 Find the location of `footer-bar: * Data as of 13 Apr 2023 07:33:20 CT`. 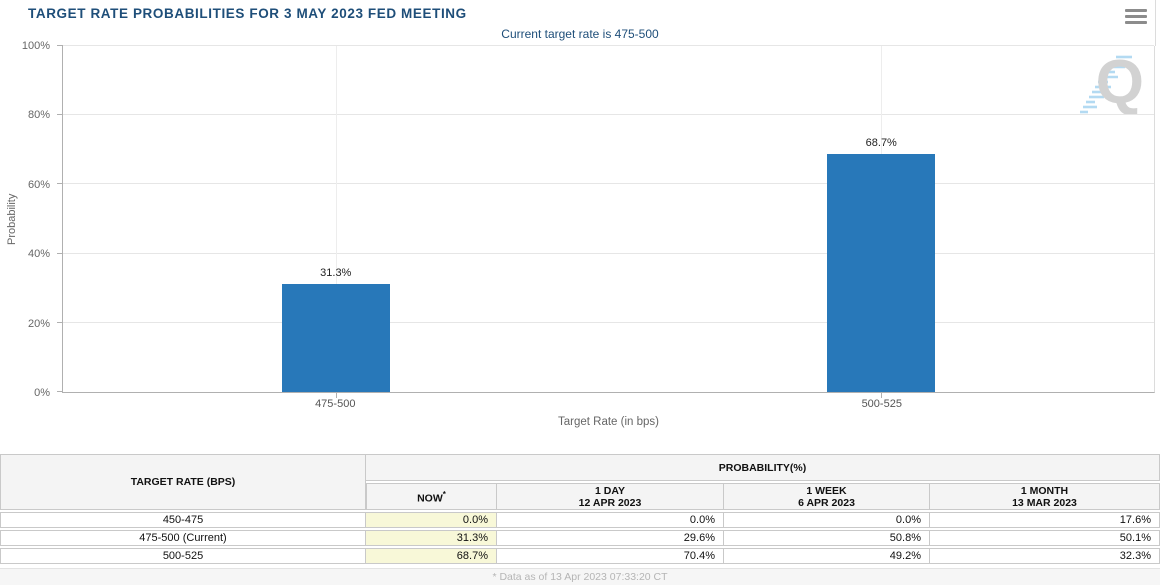

footer-bar: * Data as of 13 Apr 2023 07:33:20 CT is located at coordinates (580, 576).